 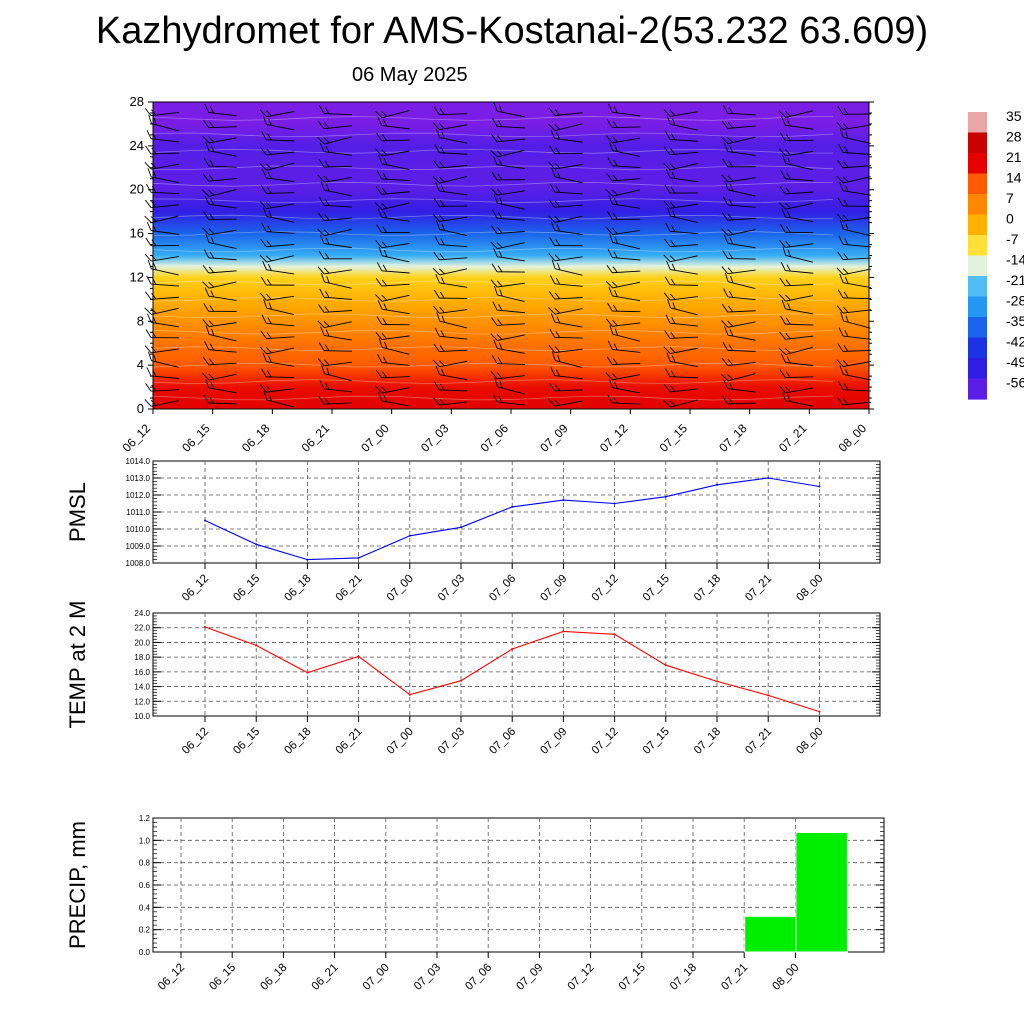 I want to click on x-tick-label: 06_15, so click(x=246, y=741).